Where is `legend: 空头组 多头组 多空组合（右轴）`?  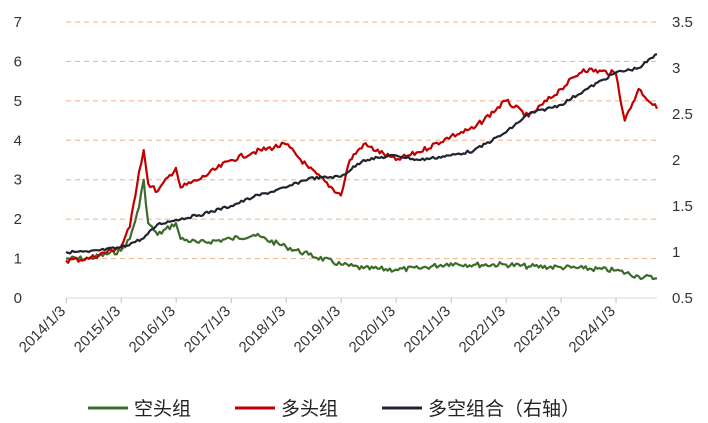
legend: 空头组 多头组 多空组合（右轴） is located at coordinates (334, 409).